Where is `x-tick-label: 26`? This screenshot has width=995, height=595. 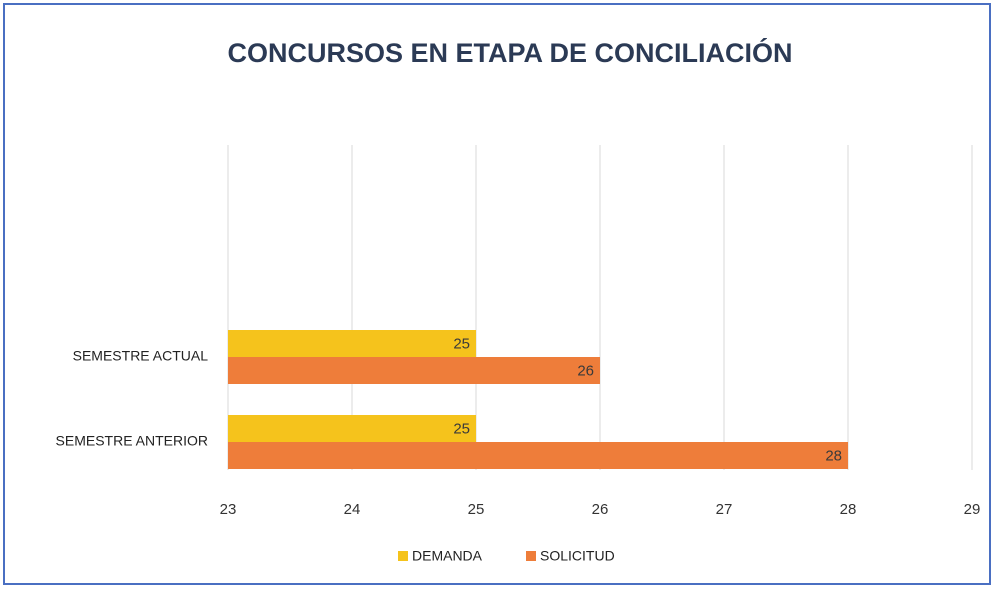 x-tick-label: 26 is located at coordinates (600, 509).